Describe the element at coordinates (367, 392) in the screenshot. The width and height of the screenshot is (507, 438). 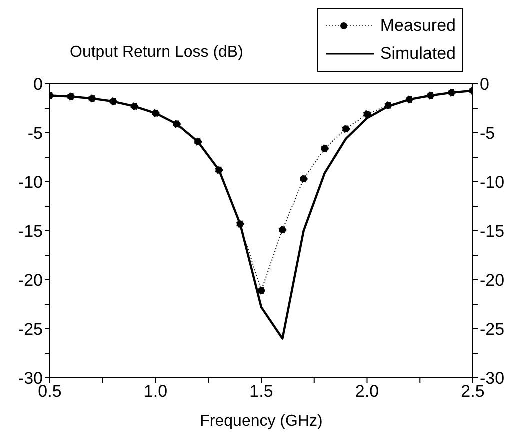
I see `x-tick-label: 2.0` at that location.